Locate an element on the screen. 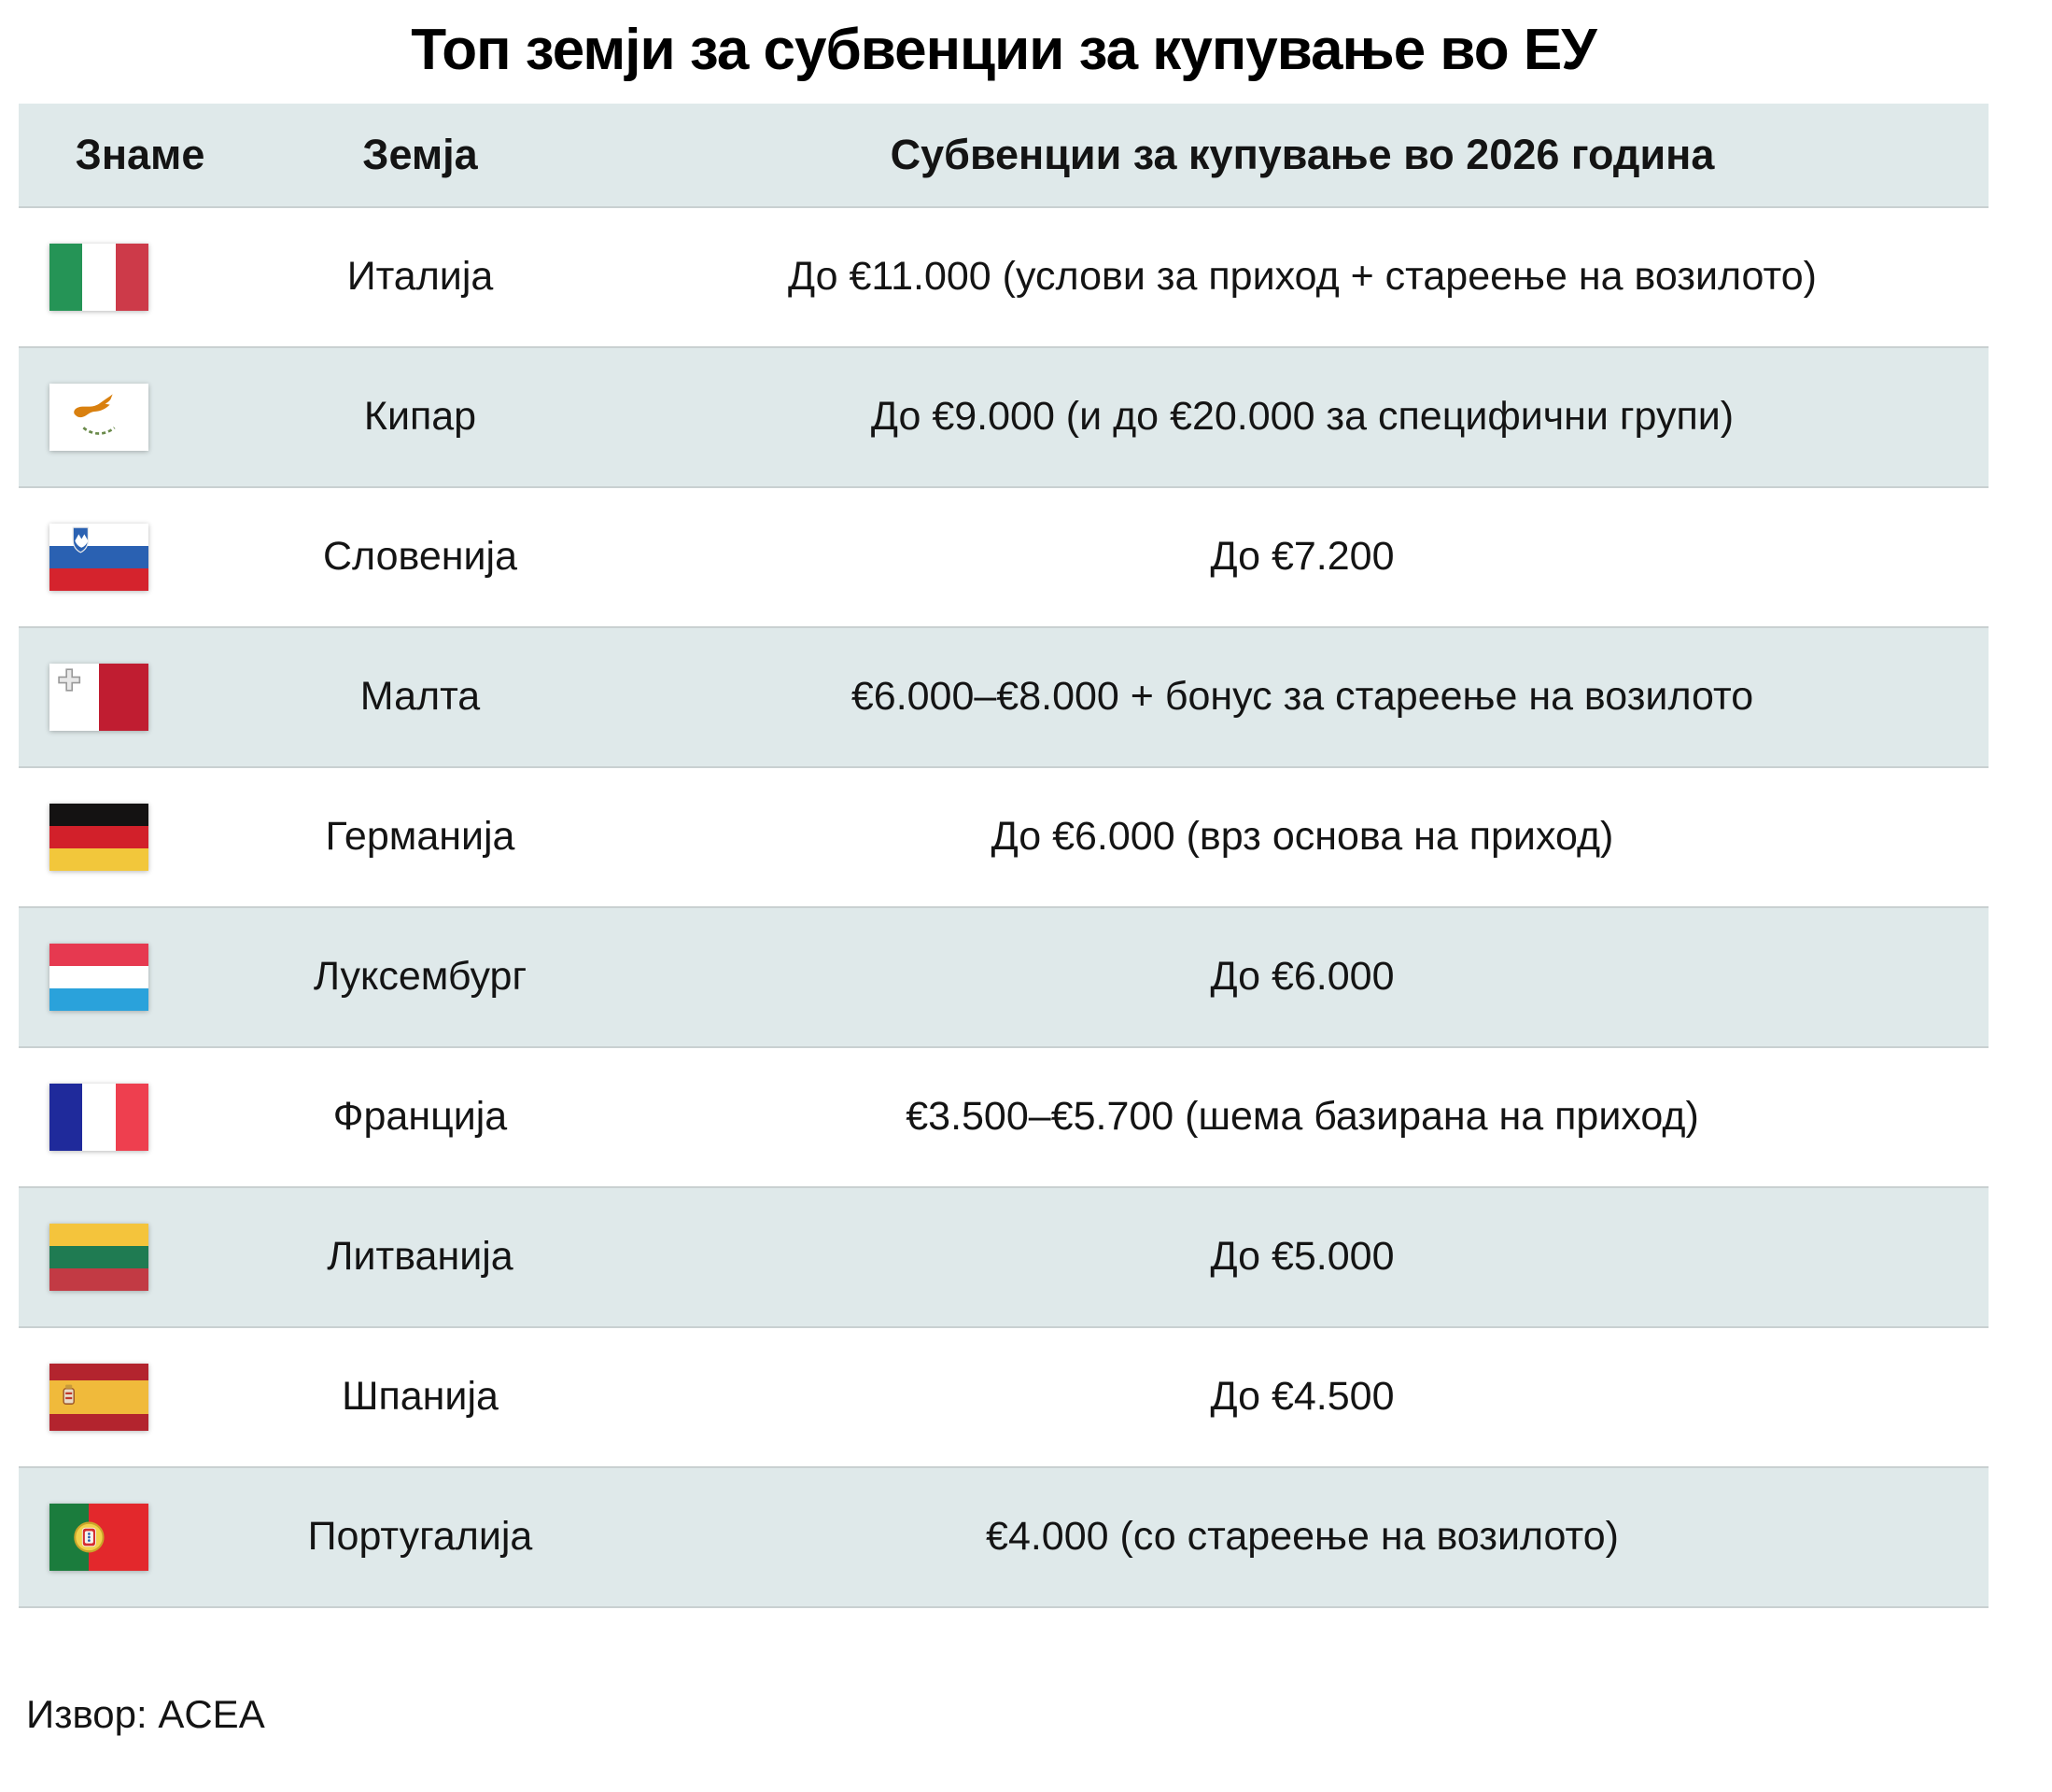 This screenshot has width=2052, height=1792. subsidy-cell: До €5.000 is located at coordinates (1302, 1257).